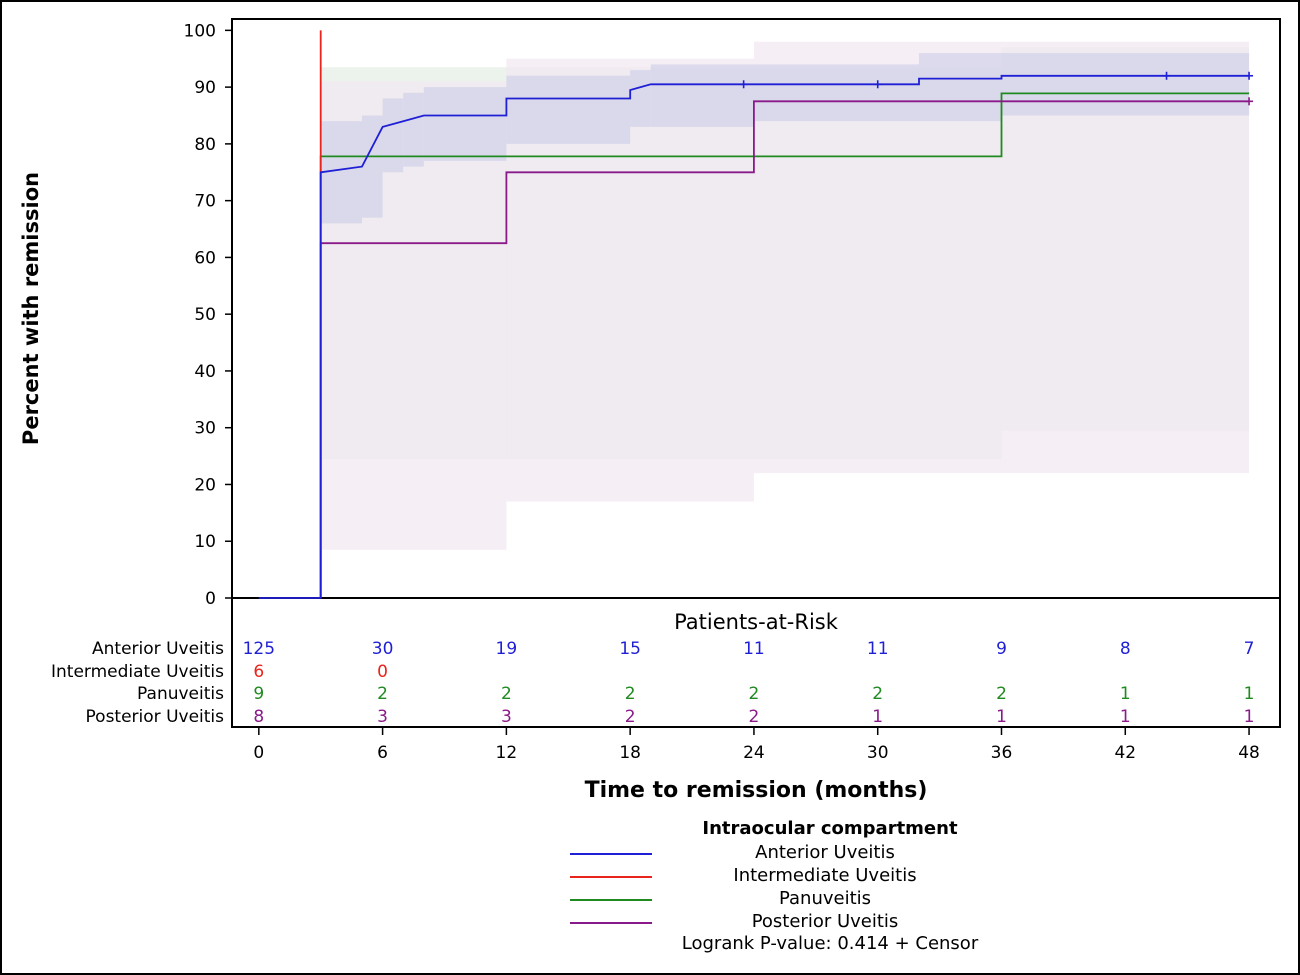 This screenshot has height=975, width=1300. What do you see at coordinates (825, 852) in the screenshot?
I see `legend-label-anterior: Anterior Uveitis` at bounding box center [825, 852].